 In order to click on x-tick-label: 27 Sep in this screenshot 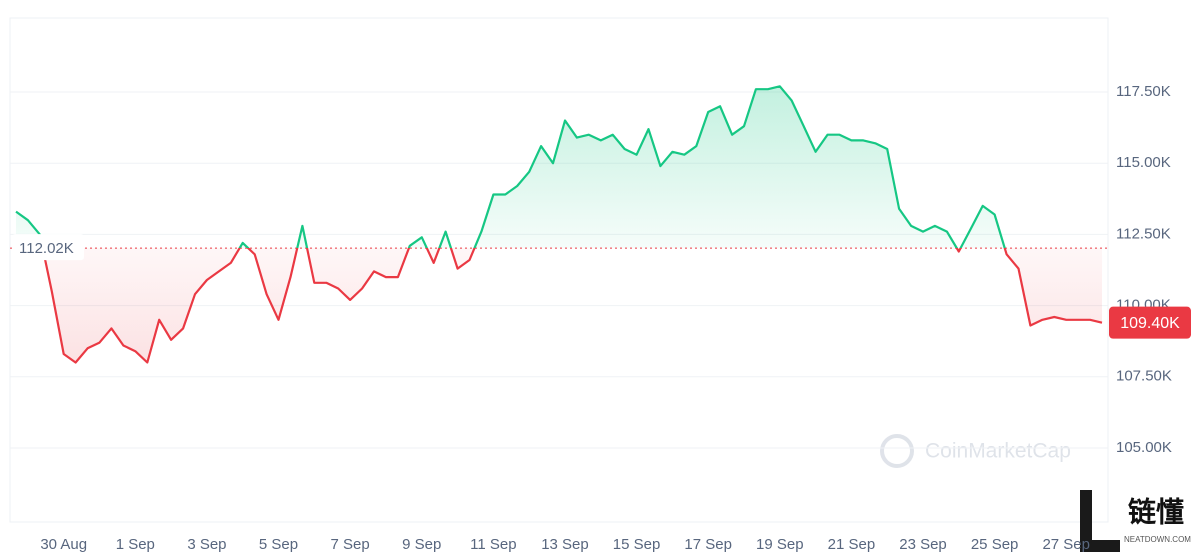, I will do `click(1066, 544)`.